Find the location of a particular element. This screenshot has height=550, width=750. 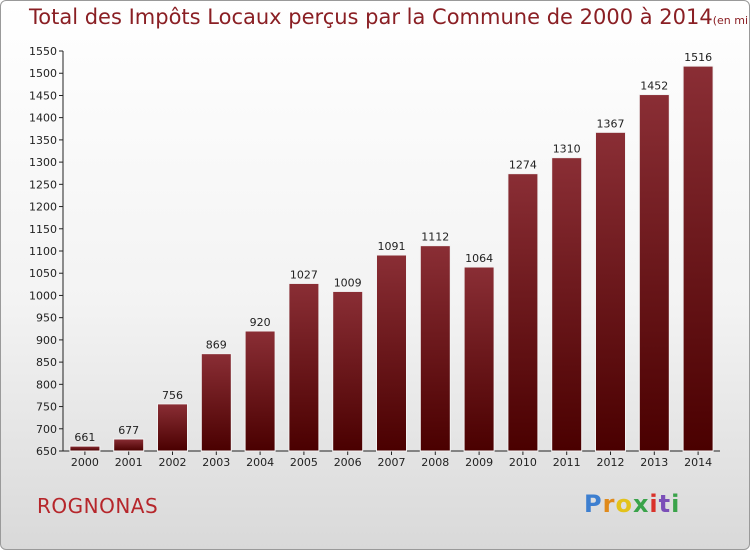

y-tick-label: 700 is located at coordinates (46, 429).